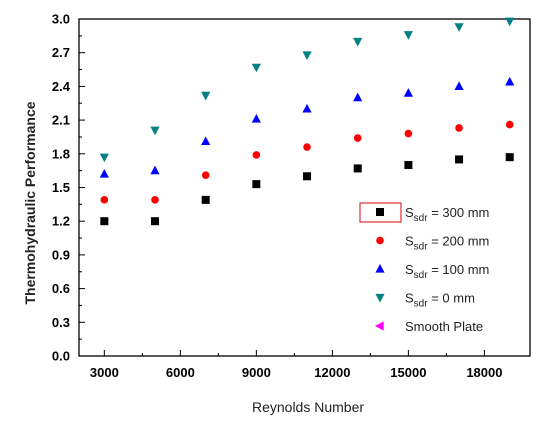 This screenshot has height=421, width=550. I want to click on y-tick-label: 0.6, so click(61, 288).